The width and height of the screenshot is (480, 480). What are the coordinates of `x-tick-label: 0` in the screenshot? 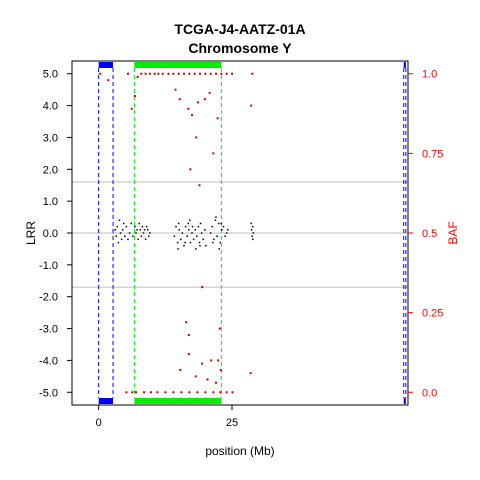 It's located at (99, 423).